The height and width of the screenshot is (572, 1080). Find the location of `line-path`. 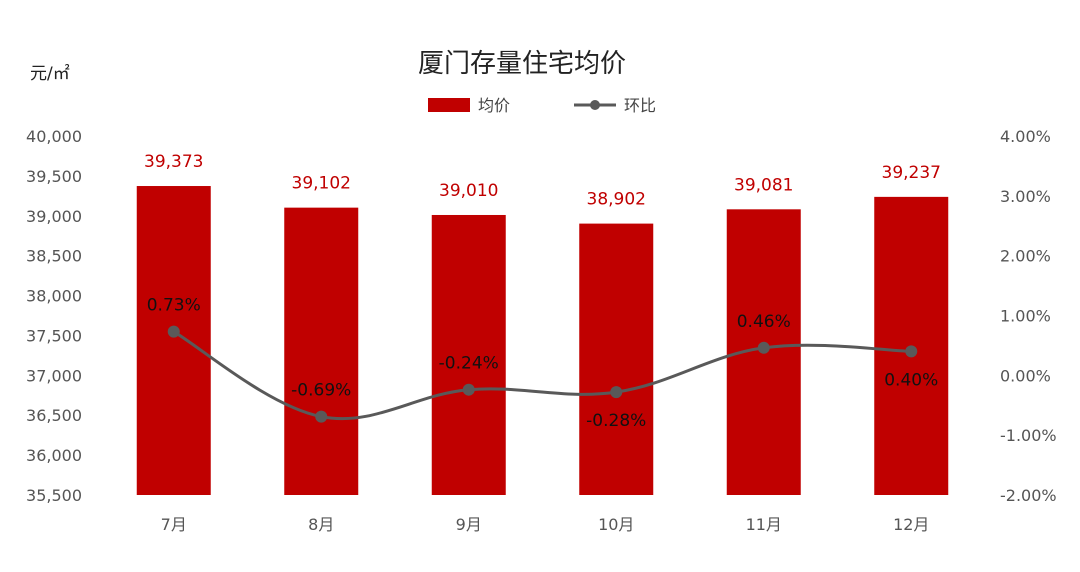

line-path is located at coordinates (542, 375).